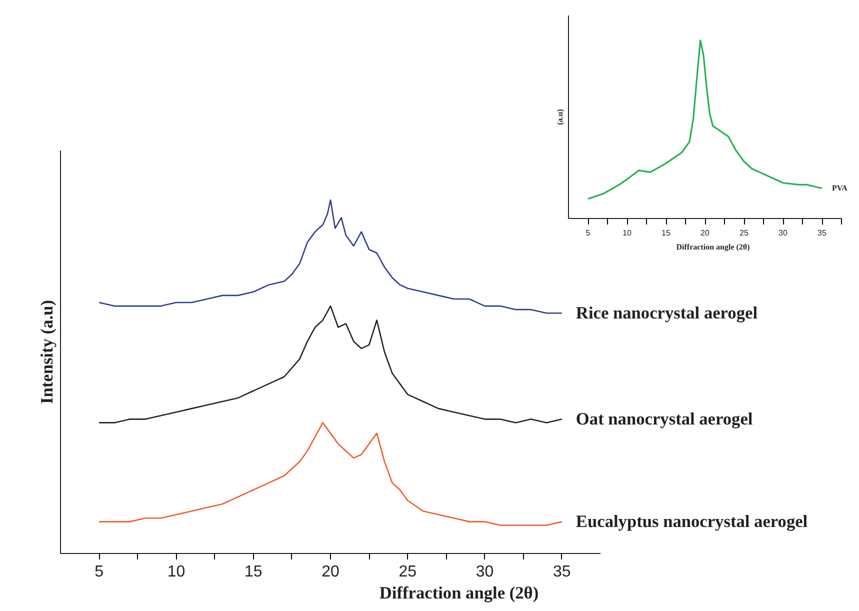 This screenshot has height=611, width=859. I want to click on series-label: Oat nanocrystal aerogel, so click(664, 419).